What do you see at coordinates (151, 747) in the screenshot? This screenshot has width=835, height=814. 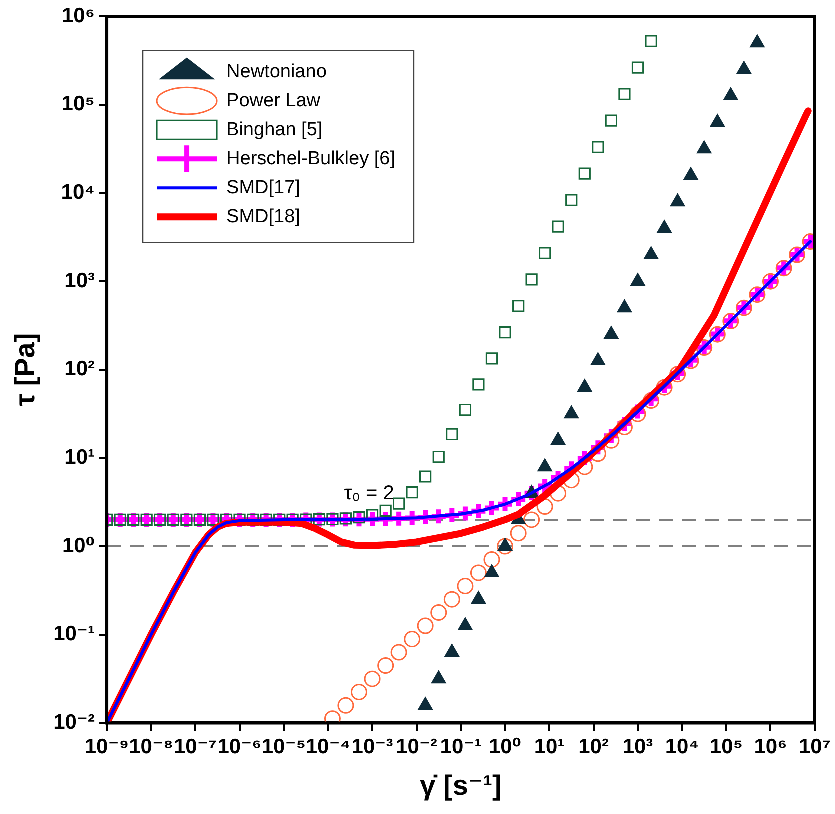 I see `x-tick-label: 10⁻⁸` at bounding box center [151, 747].